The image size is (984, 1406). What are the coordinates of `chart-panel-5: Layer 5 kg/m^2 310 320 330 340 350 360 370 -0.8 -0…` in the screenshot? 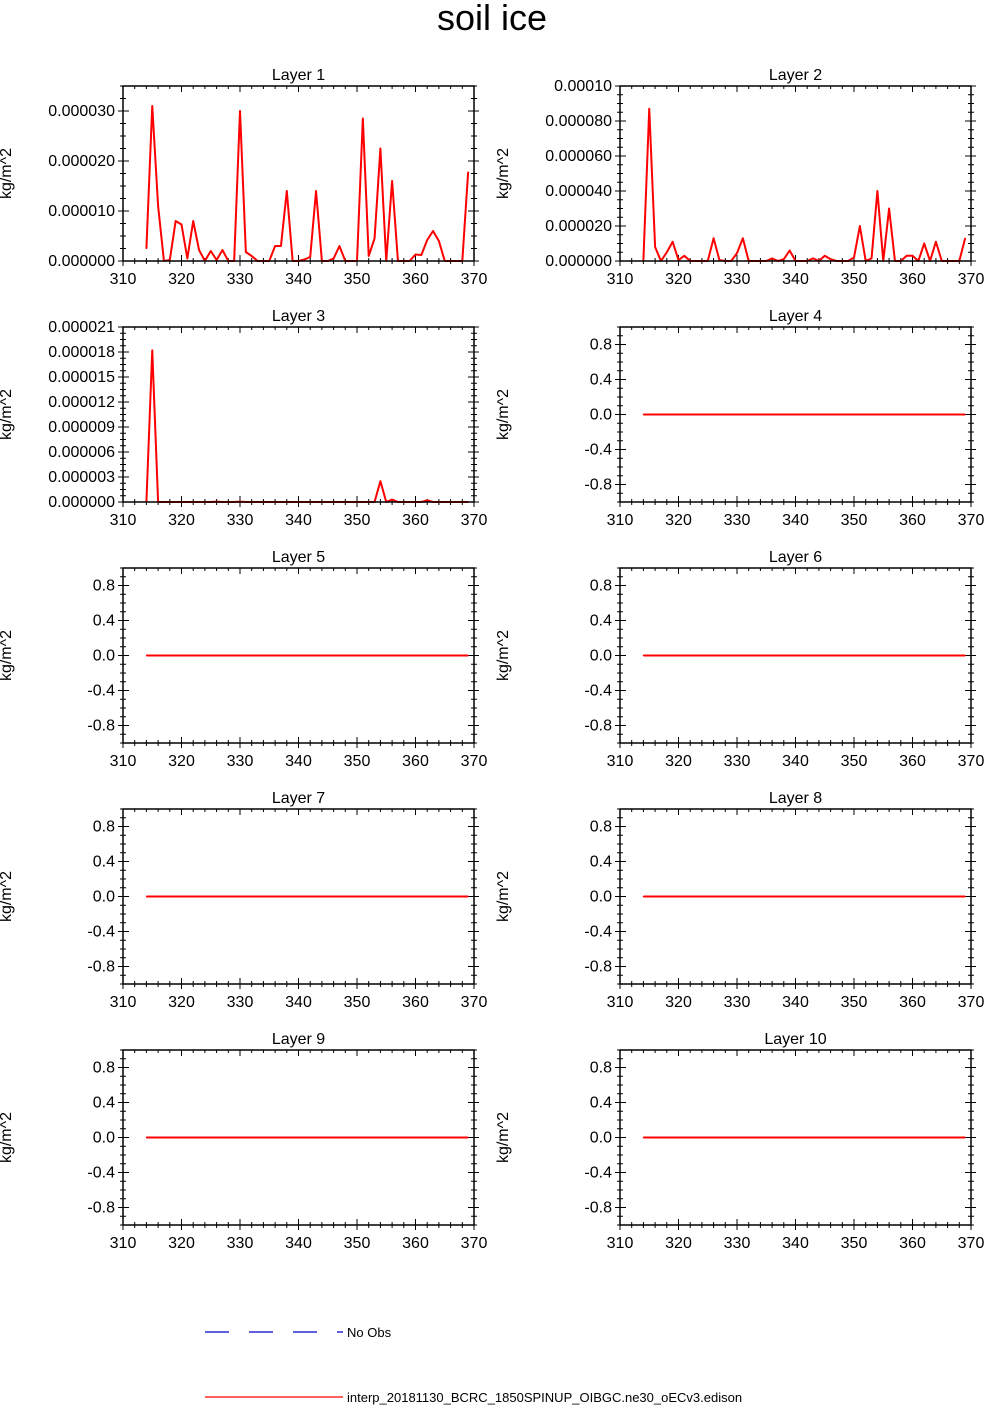 It's located at (243, 659).